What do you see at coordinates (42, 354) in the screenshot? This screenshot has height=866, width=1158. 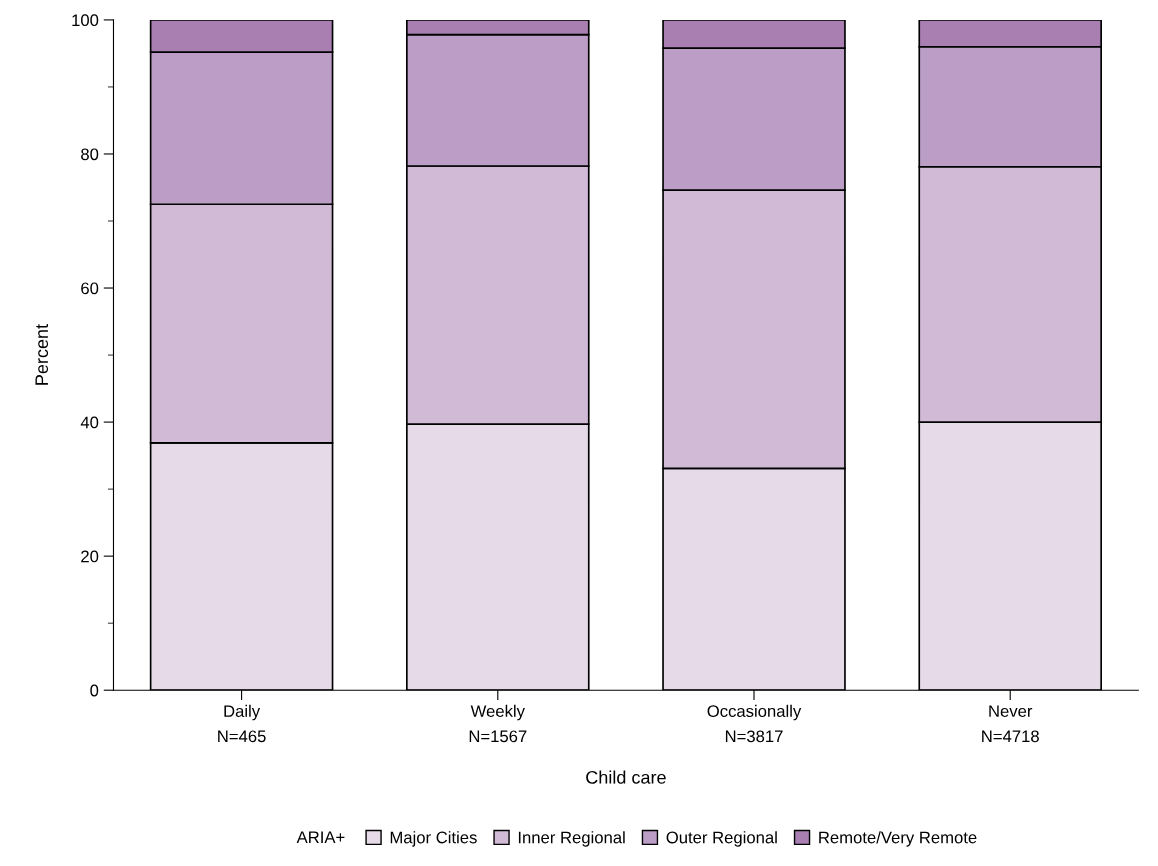 I see `y-axis-title: Percent` at bounding box center [42, 354].